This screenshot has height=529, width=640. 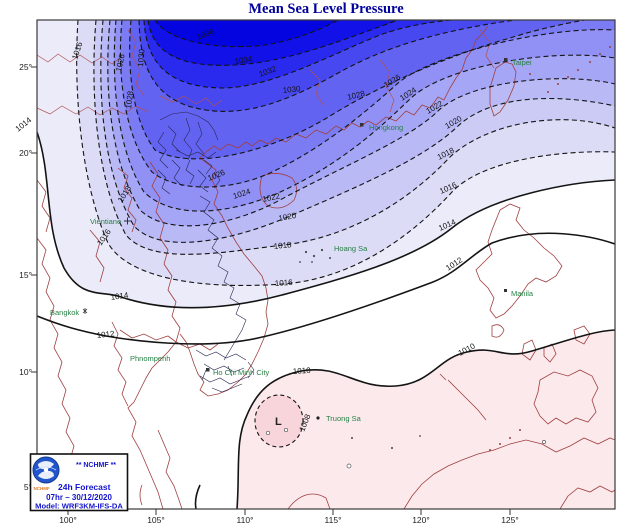 I want to click on lon-label-100: 100°, so click(x=68, y=520).